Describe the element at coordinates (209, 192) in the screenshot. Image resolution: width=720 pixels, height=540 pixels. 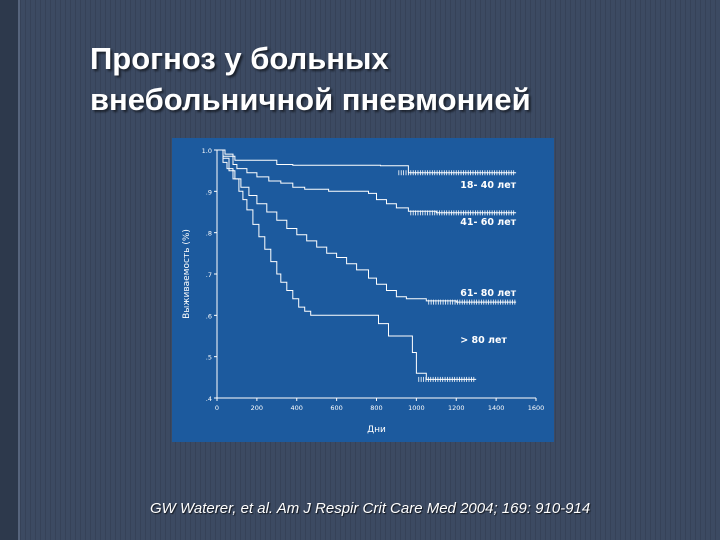
I see `y-tick-label: .9` at that location.